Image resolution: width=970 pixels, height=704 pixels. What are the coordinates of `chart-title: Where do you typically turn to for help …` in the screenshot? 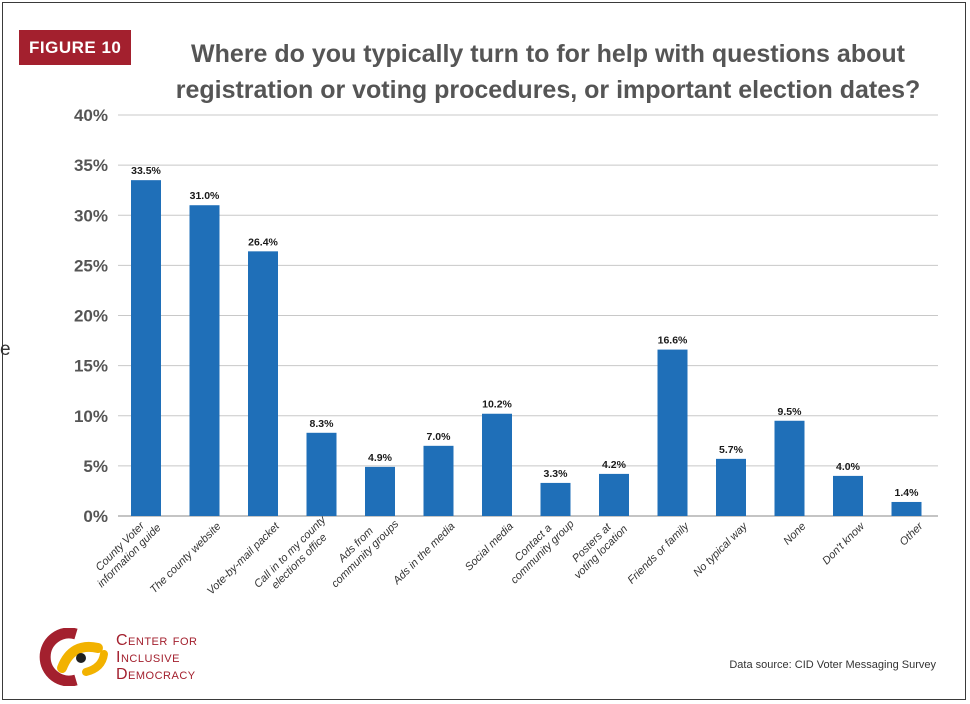 It's located at (548, 72).